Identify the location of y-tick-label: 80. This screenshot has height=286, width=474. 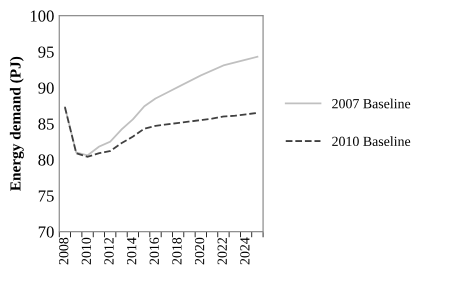
(46, 160).